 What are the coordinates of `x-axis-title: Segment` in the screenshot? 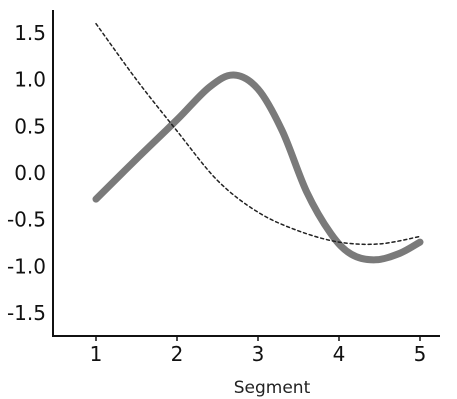 It's located at (272, 388).